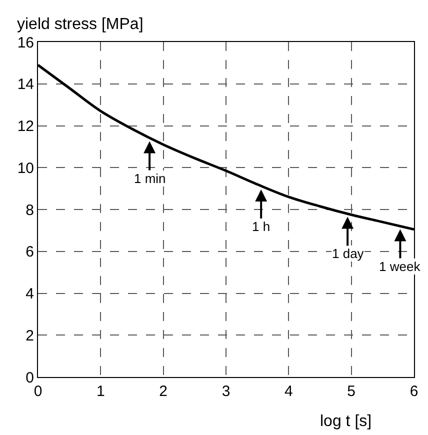 Image resolution: width=428 pixels, height=435 pixels. What do you see at coordinates (100, 391) in the screenshot?
I see `x-tick-label: 1` at bounding box center [100, 391].